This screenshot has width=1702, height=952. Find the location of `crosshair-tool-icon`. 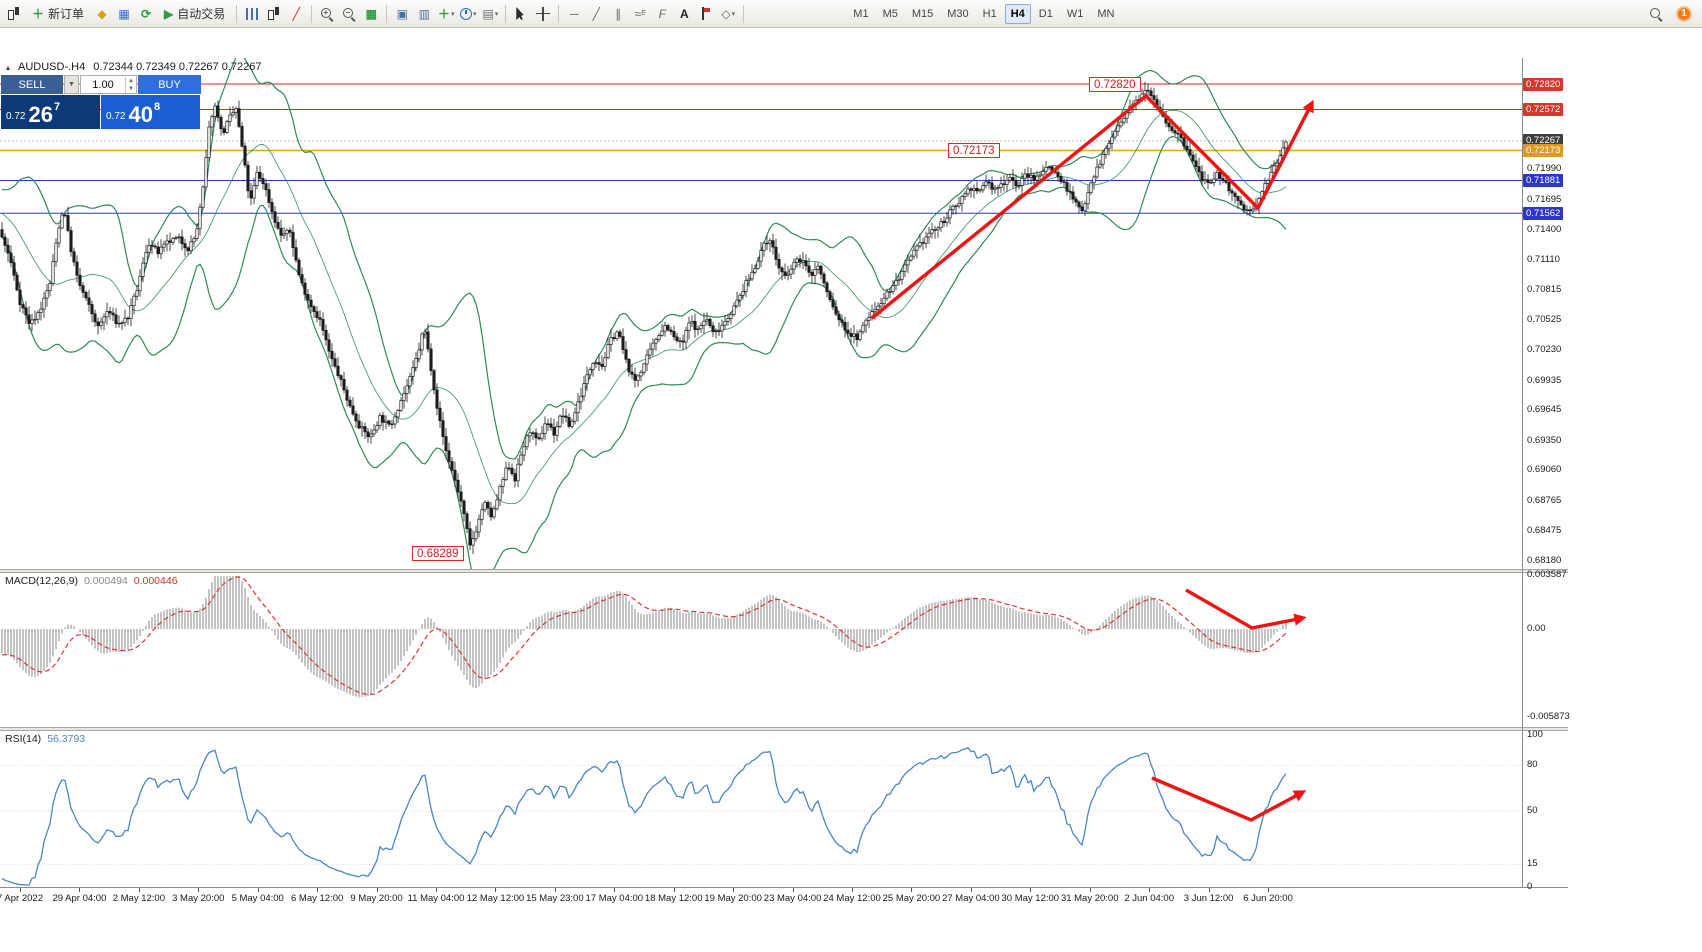

crosshair-tool-icon is located at coordinates (543, 14).